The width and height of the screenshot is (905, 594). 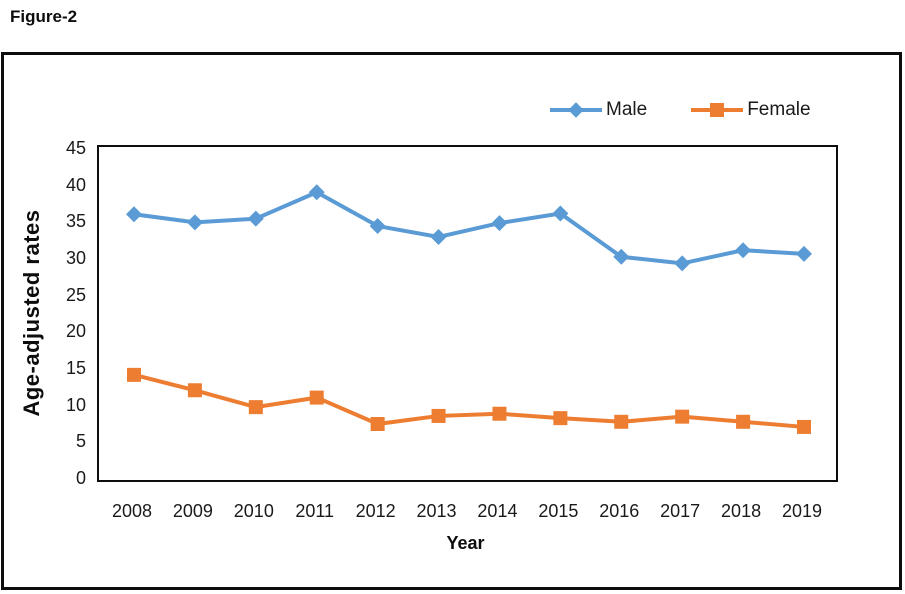 I want to click on x-tick-label: 2016, so click(x=619, y=511).